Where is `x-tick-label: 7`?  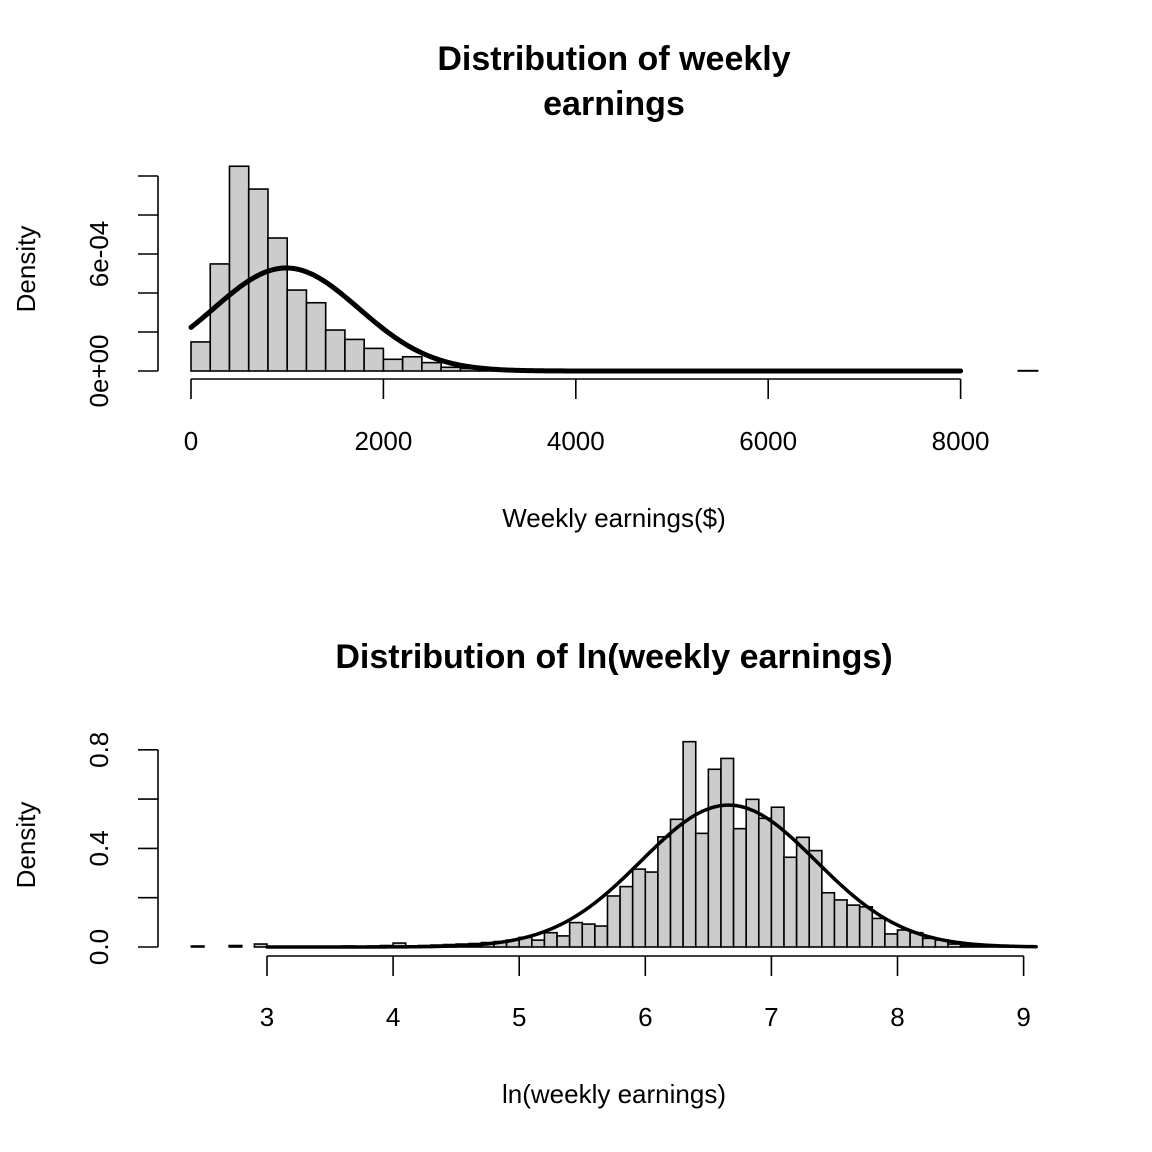 x-tick-label: 7 is located at coordinates (771, 1017).